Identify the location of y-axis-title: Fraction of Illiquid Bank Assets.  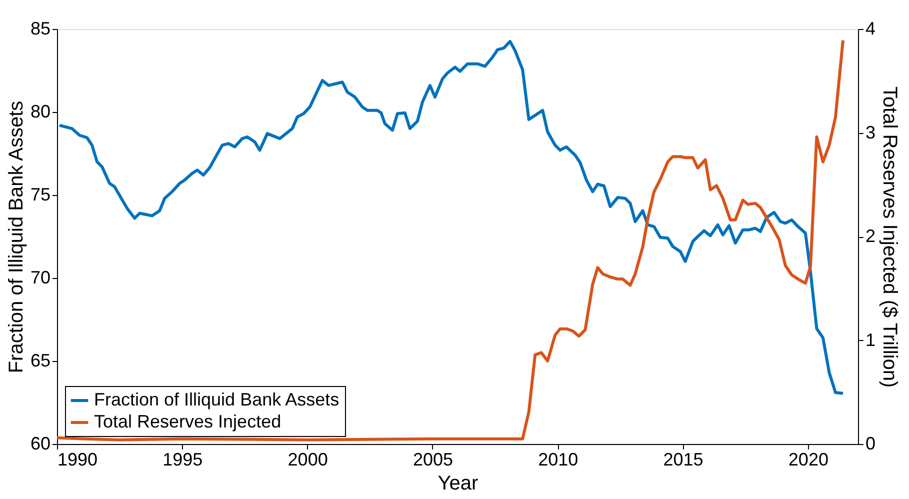
(16, 237).